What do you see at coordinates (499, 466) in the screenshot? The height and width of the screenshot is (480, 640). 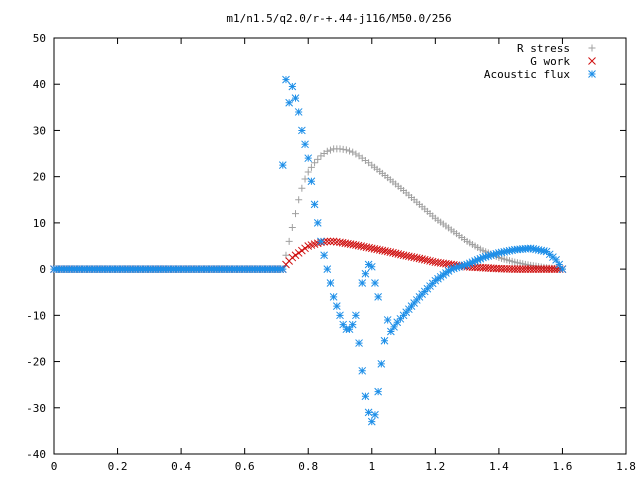 I see `x-tick-label: 1.4` at bounding box center [499, 466].